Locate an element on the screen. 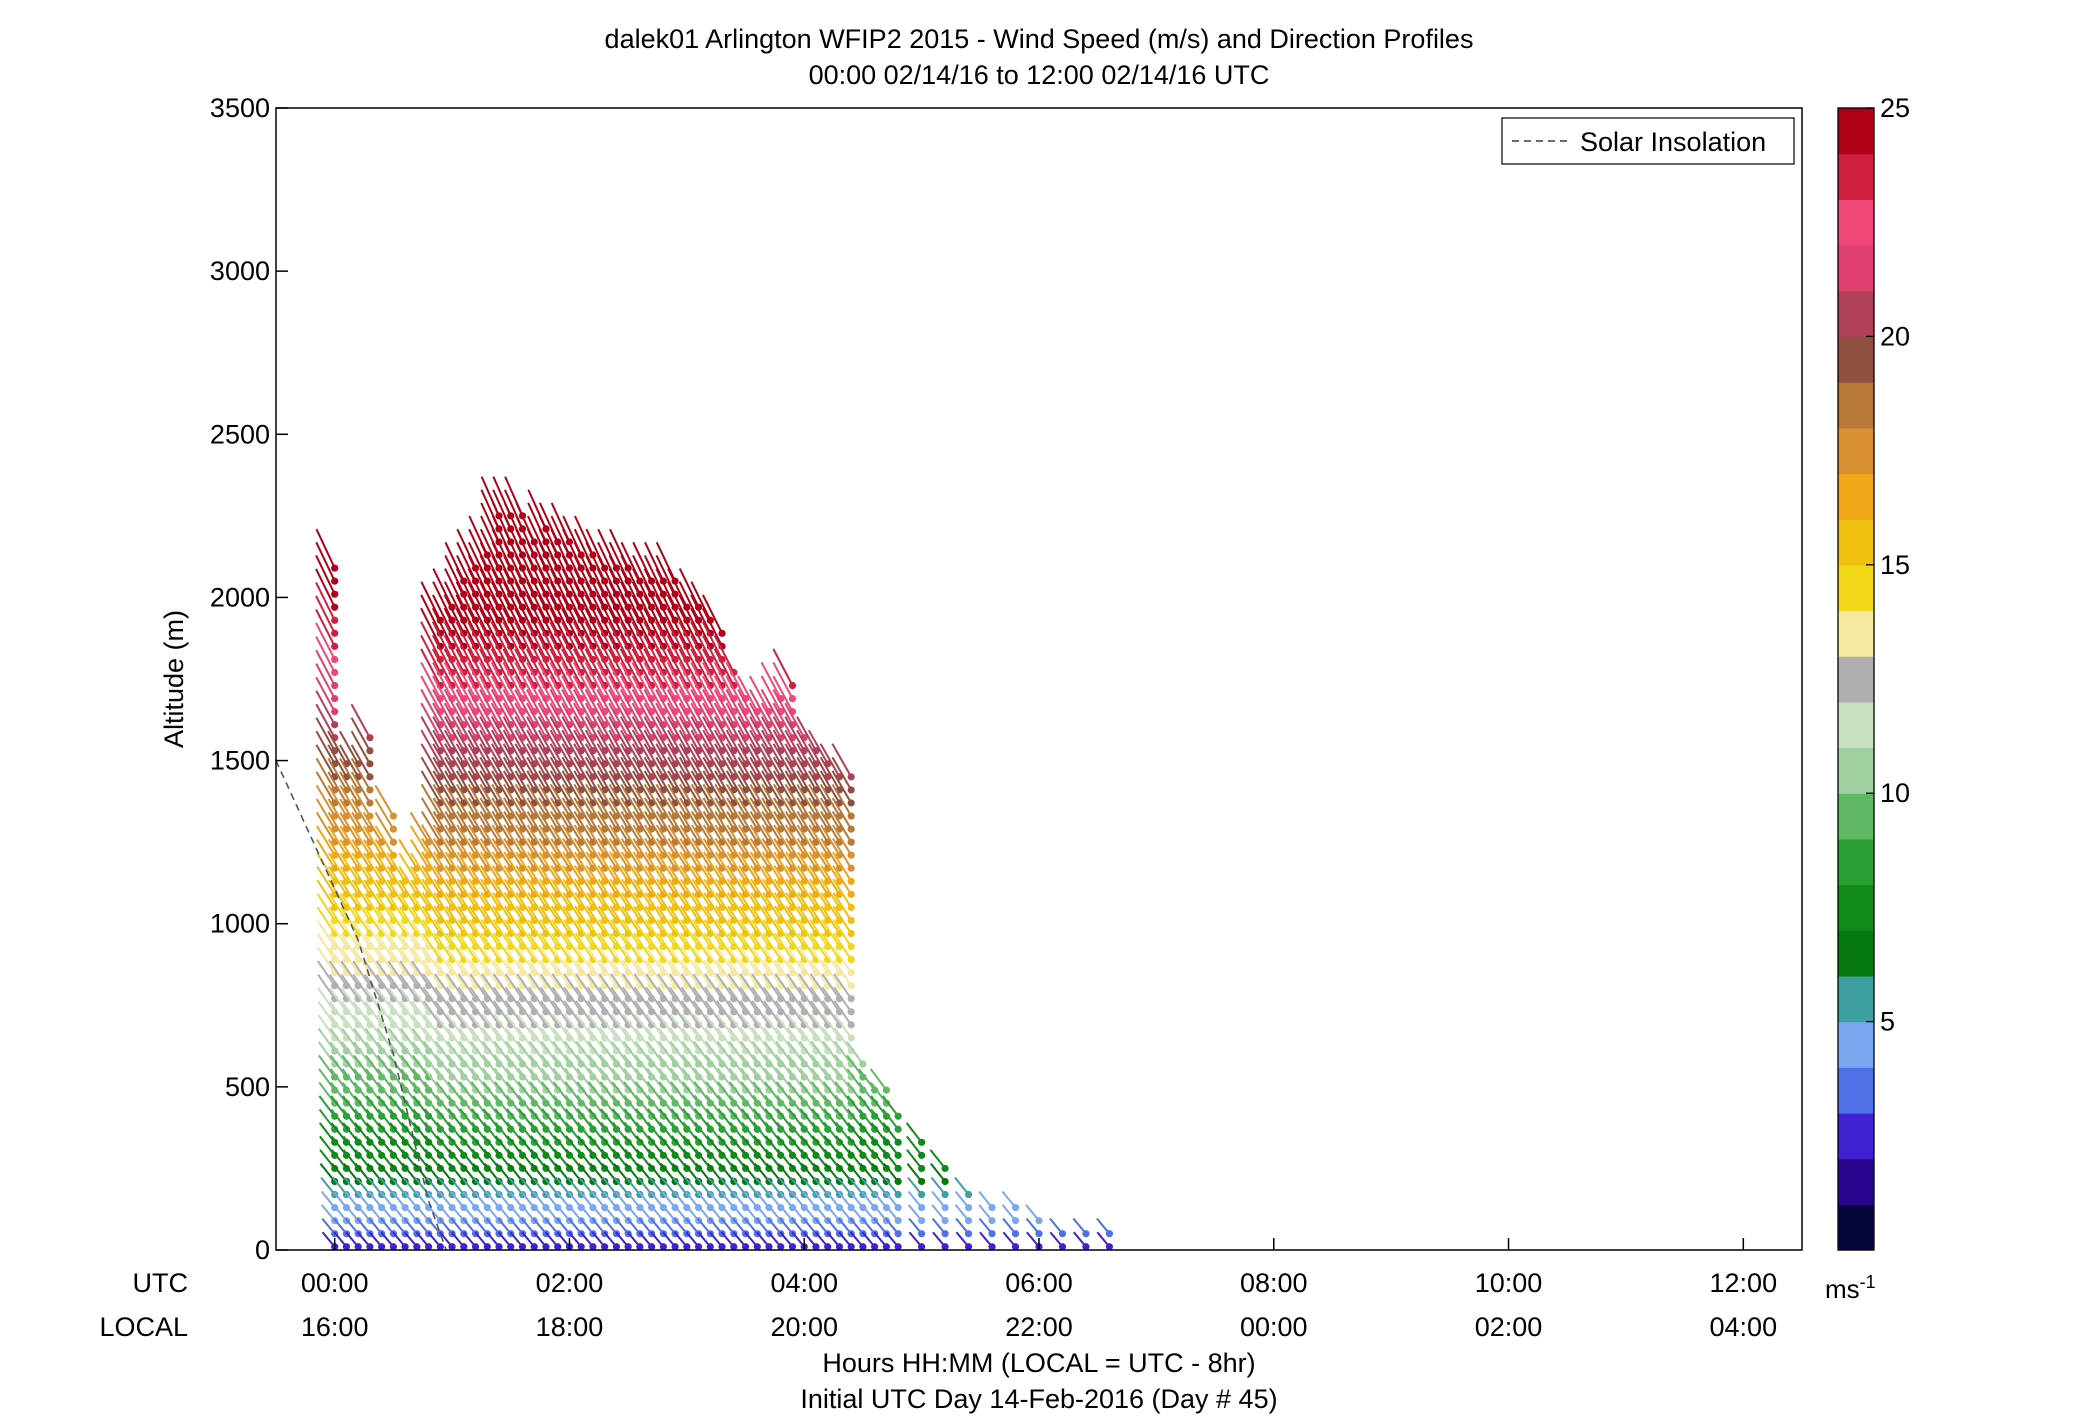 The height and width of the screenshot is (1425, 2098). local-tick-label: 16:00 is located at coordinates (335, 1327).